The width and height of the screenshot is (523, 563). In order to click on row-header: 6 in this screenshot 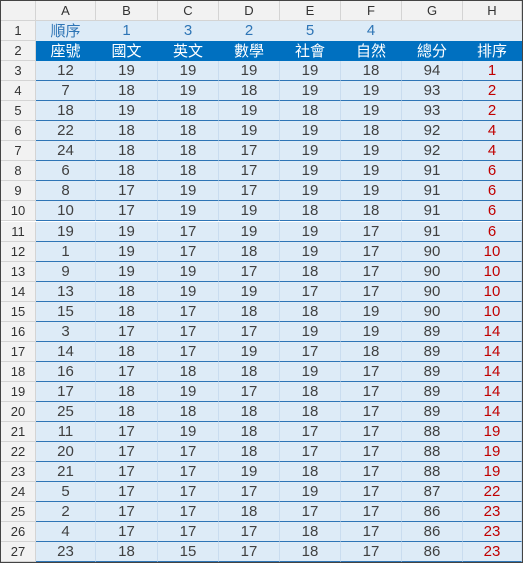, I will do `click(18, 131)`.